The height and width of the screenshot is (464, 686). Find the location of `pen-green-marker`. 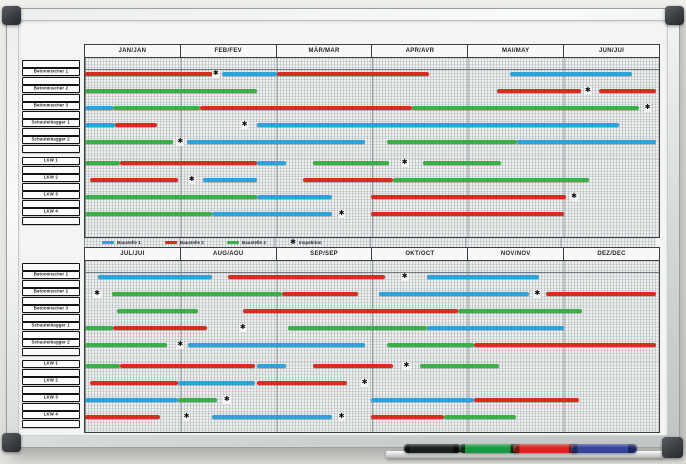

pen-green-marker is located at coordinates (489, 448).